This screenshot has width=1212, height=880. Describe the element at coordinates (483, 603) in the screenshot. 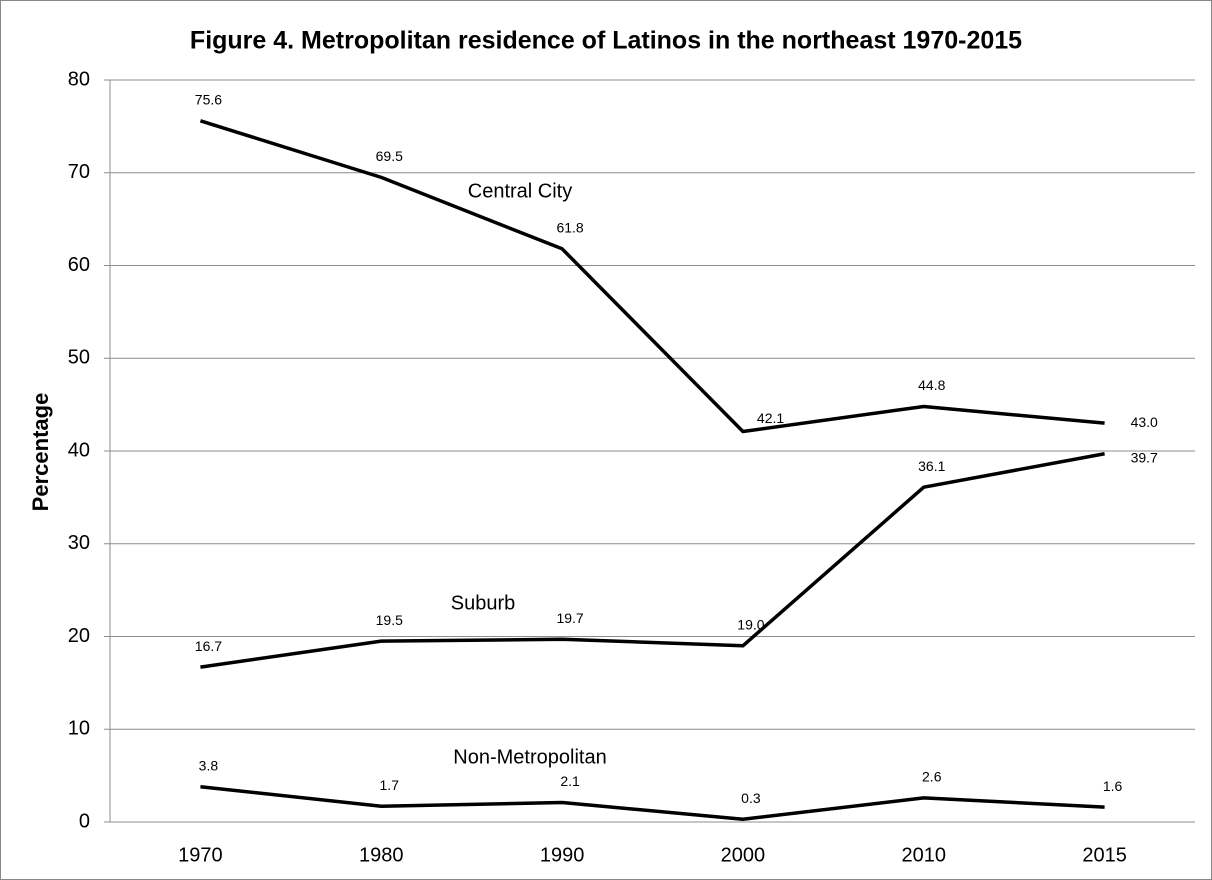

I see `series-label: Suburb` at that location.